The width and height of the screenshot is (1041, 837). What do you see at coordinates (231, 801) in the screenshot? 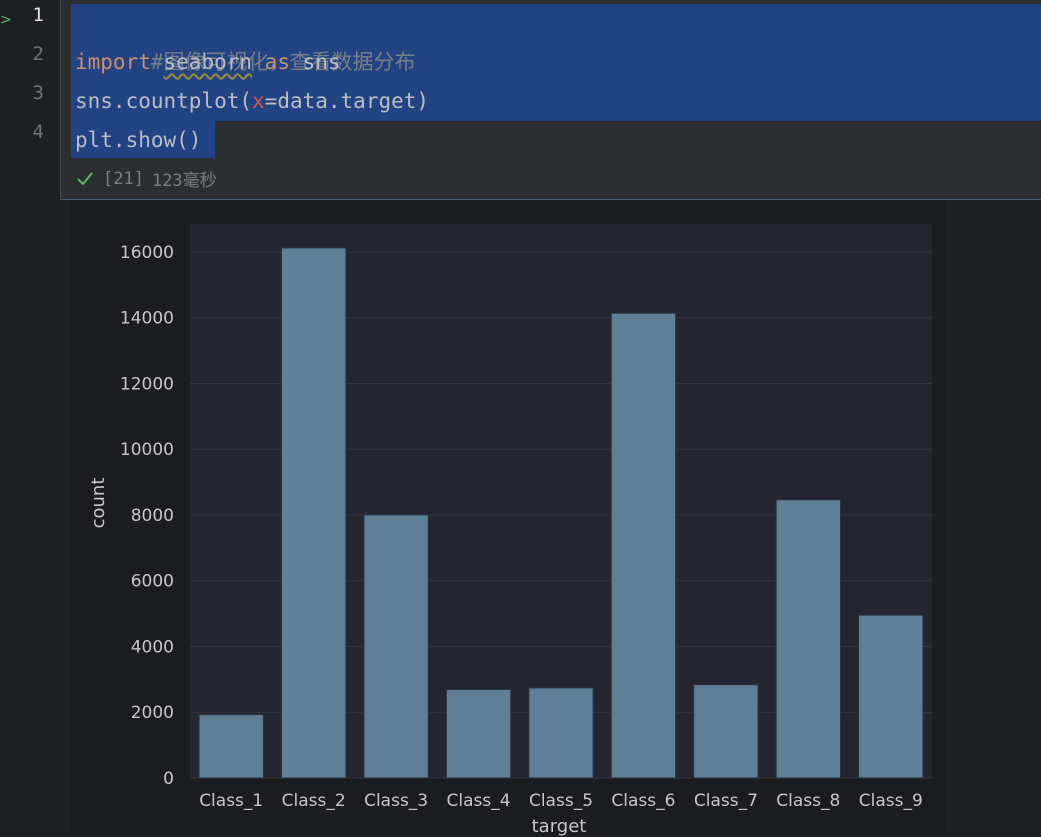
I see `x-tick-label: Class_1` at bounding box center [231, 801].